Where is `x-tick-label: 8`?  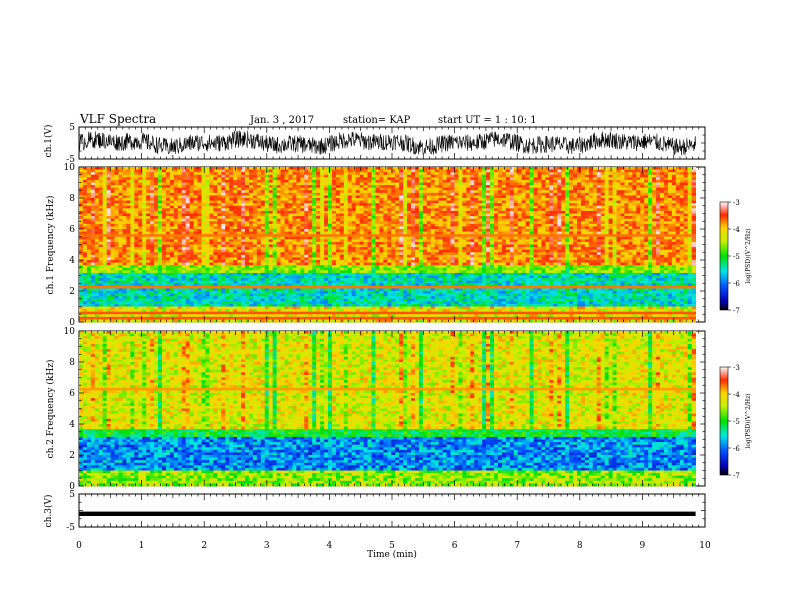
x-tick-label: 8 is located at coordinates (580, 546).